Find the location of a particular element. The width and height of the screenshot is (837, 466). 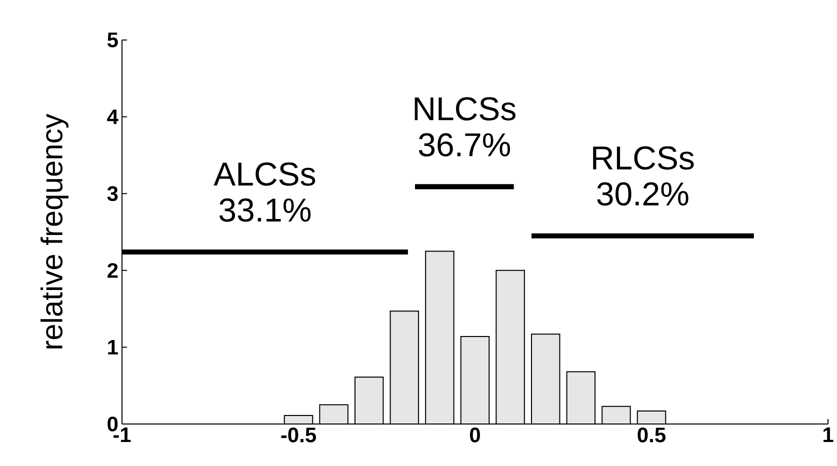

y-tick-label: 2 is located at coordinates (113, 270).